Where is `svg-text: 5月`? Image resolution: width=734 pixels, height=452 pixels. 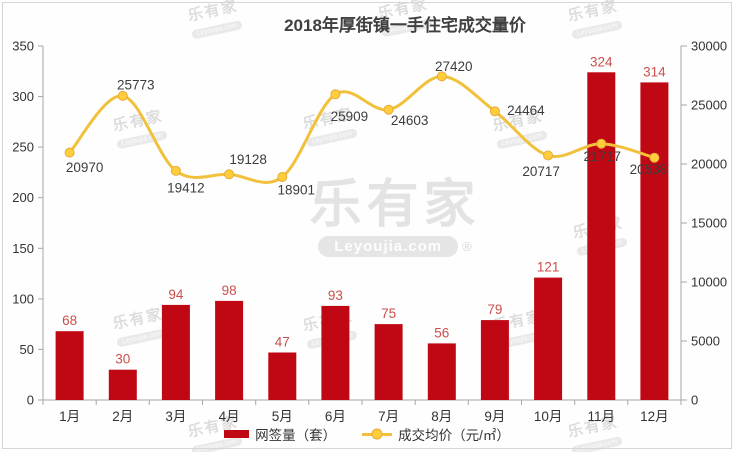
svg-text: 5月 is located at coordinates (282, 416).